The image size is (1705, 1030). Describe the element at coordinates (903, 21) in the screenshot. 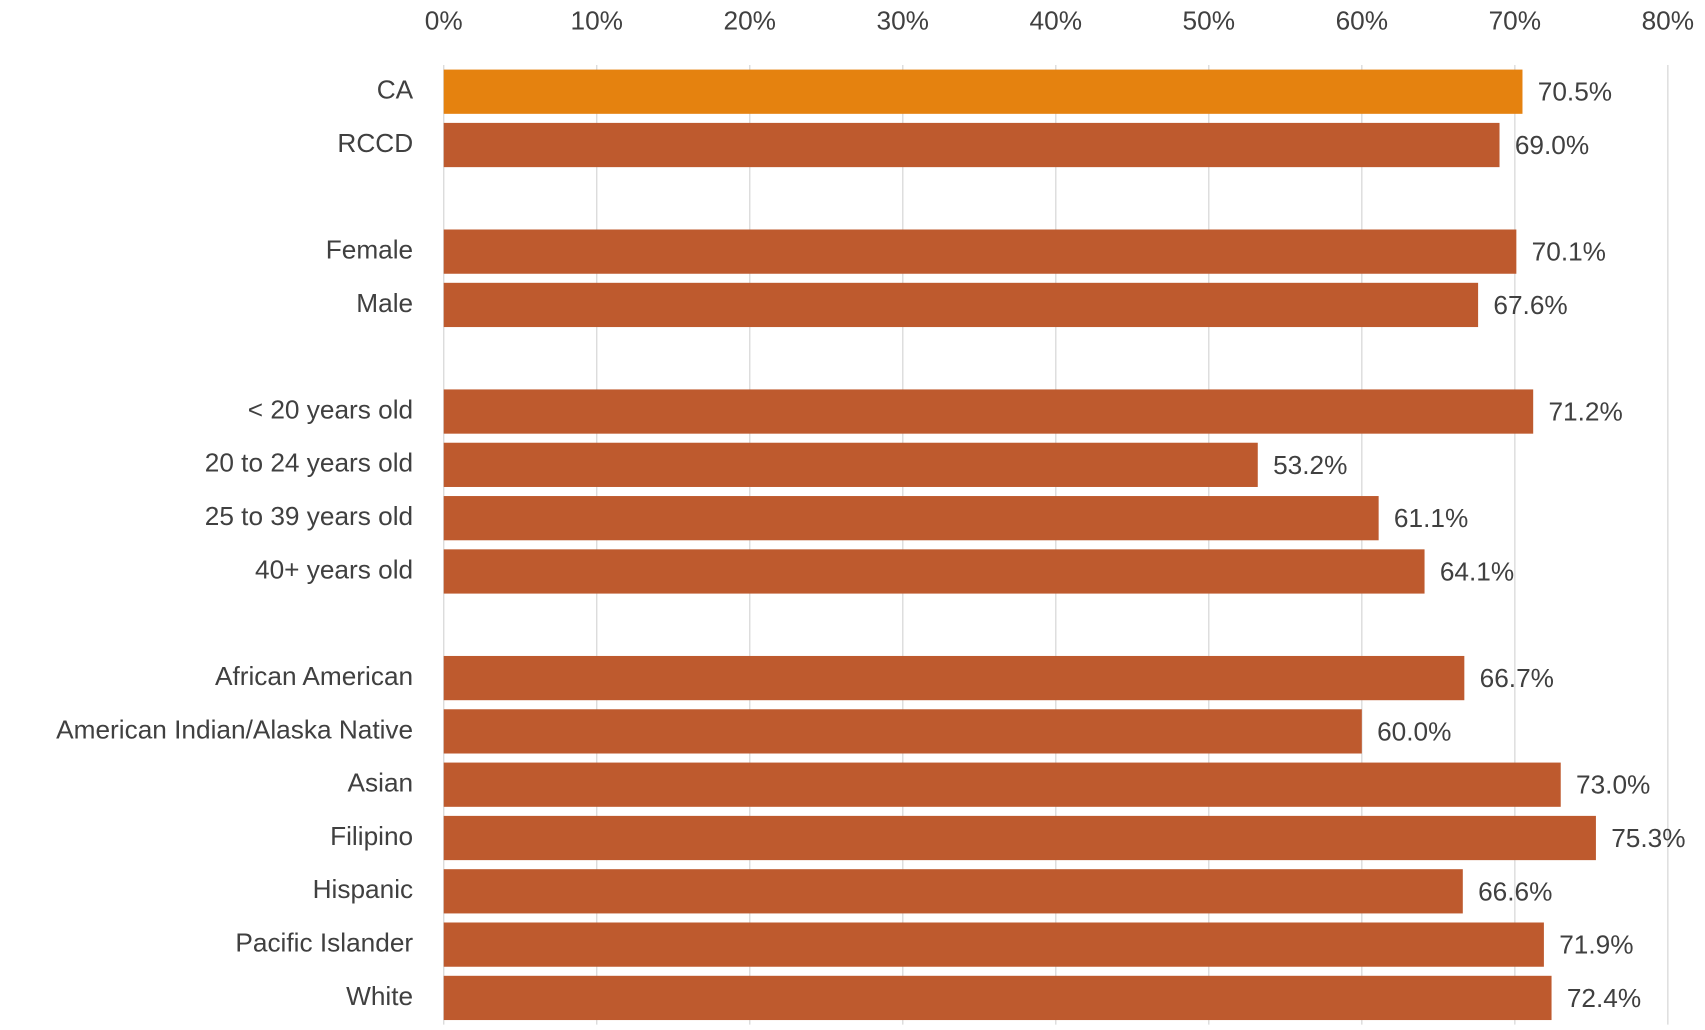

I see `x-tick-label: 30%` at that location.